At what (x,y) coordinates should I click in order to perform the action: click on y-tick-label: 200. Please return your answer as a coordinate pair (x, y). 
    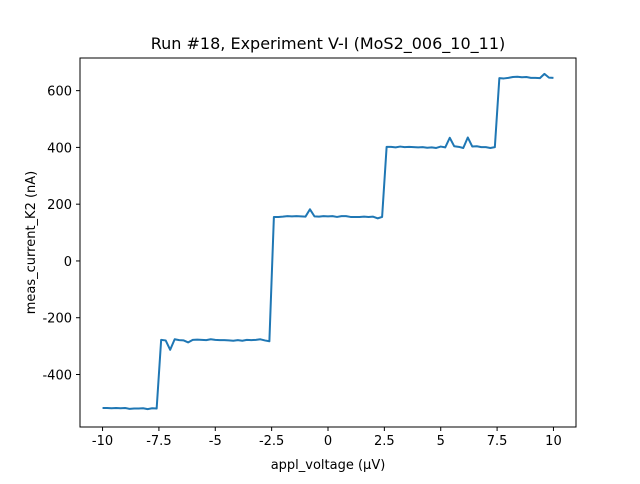
    Looking at the image, I should click on (59, 205).